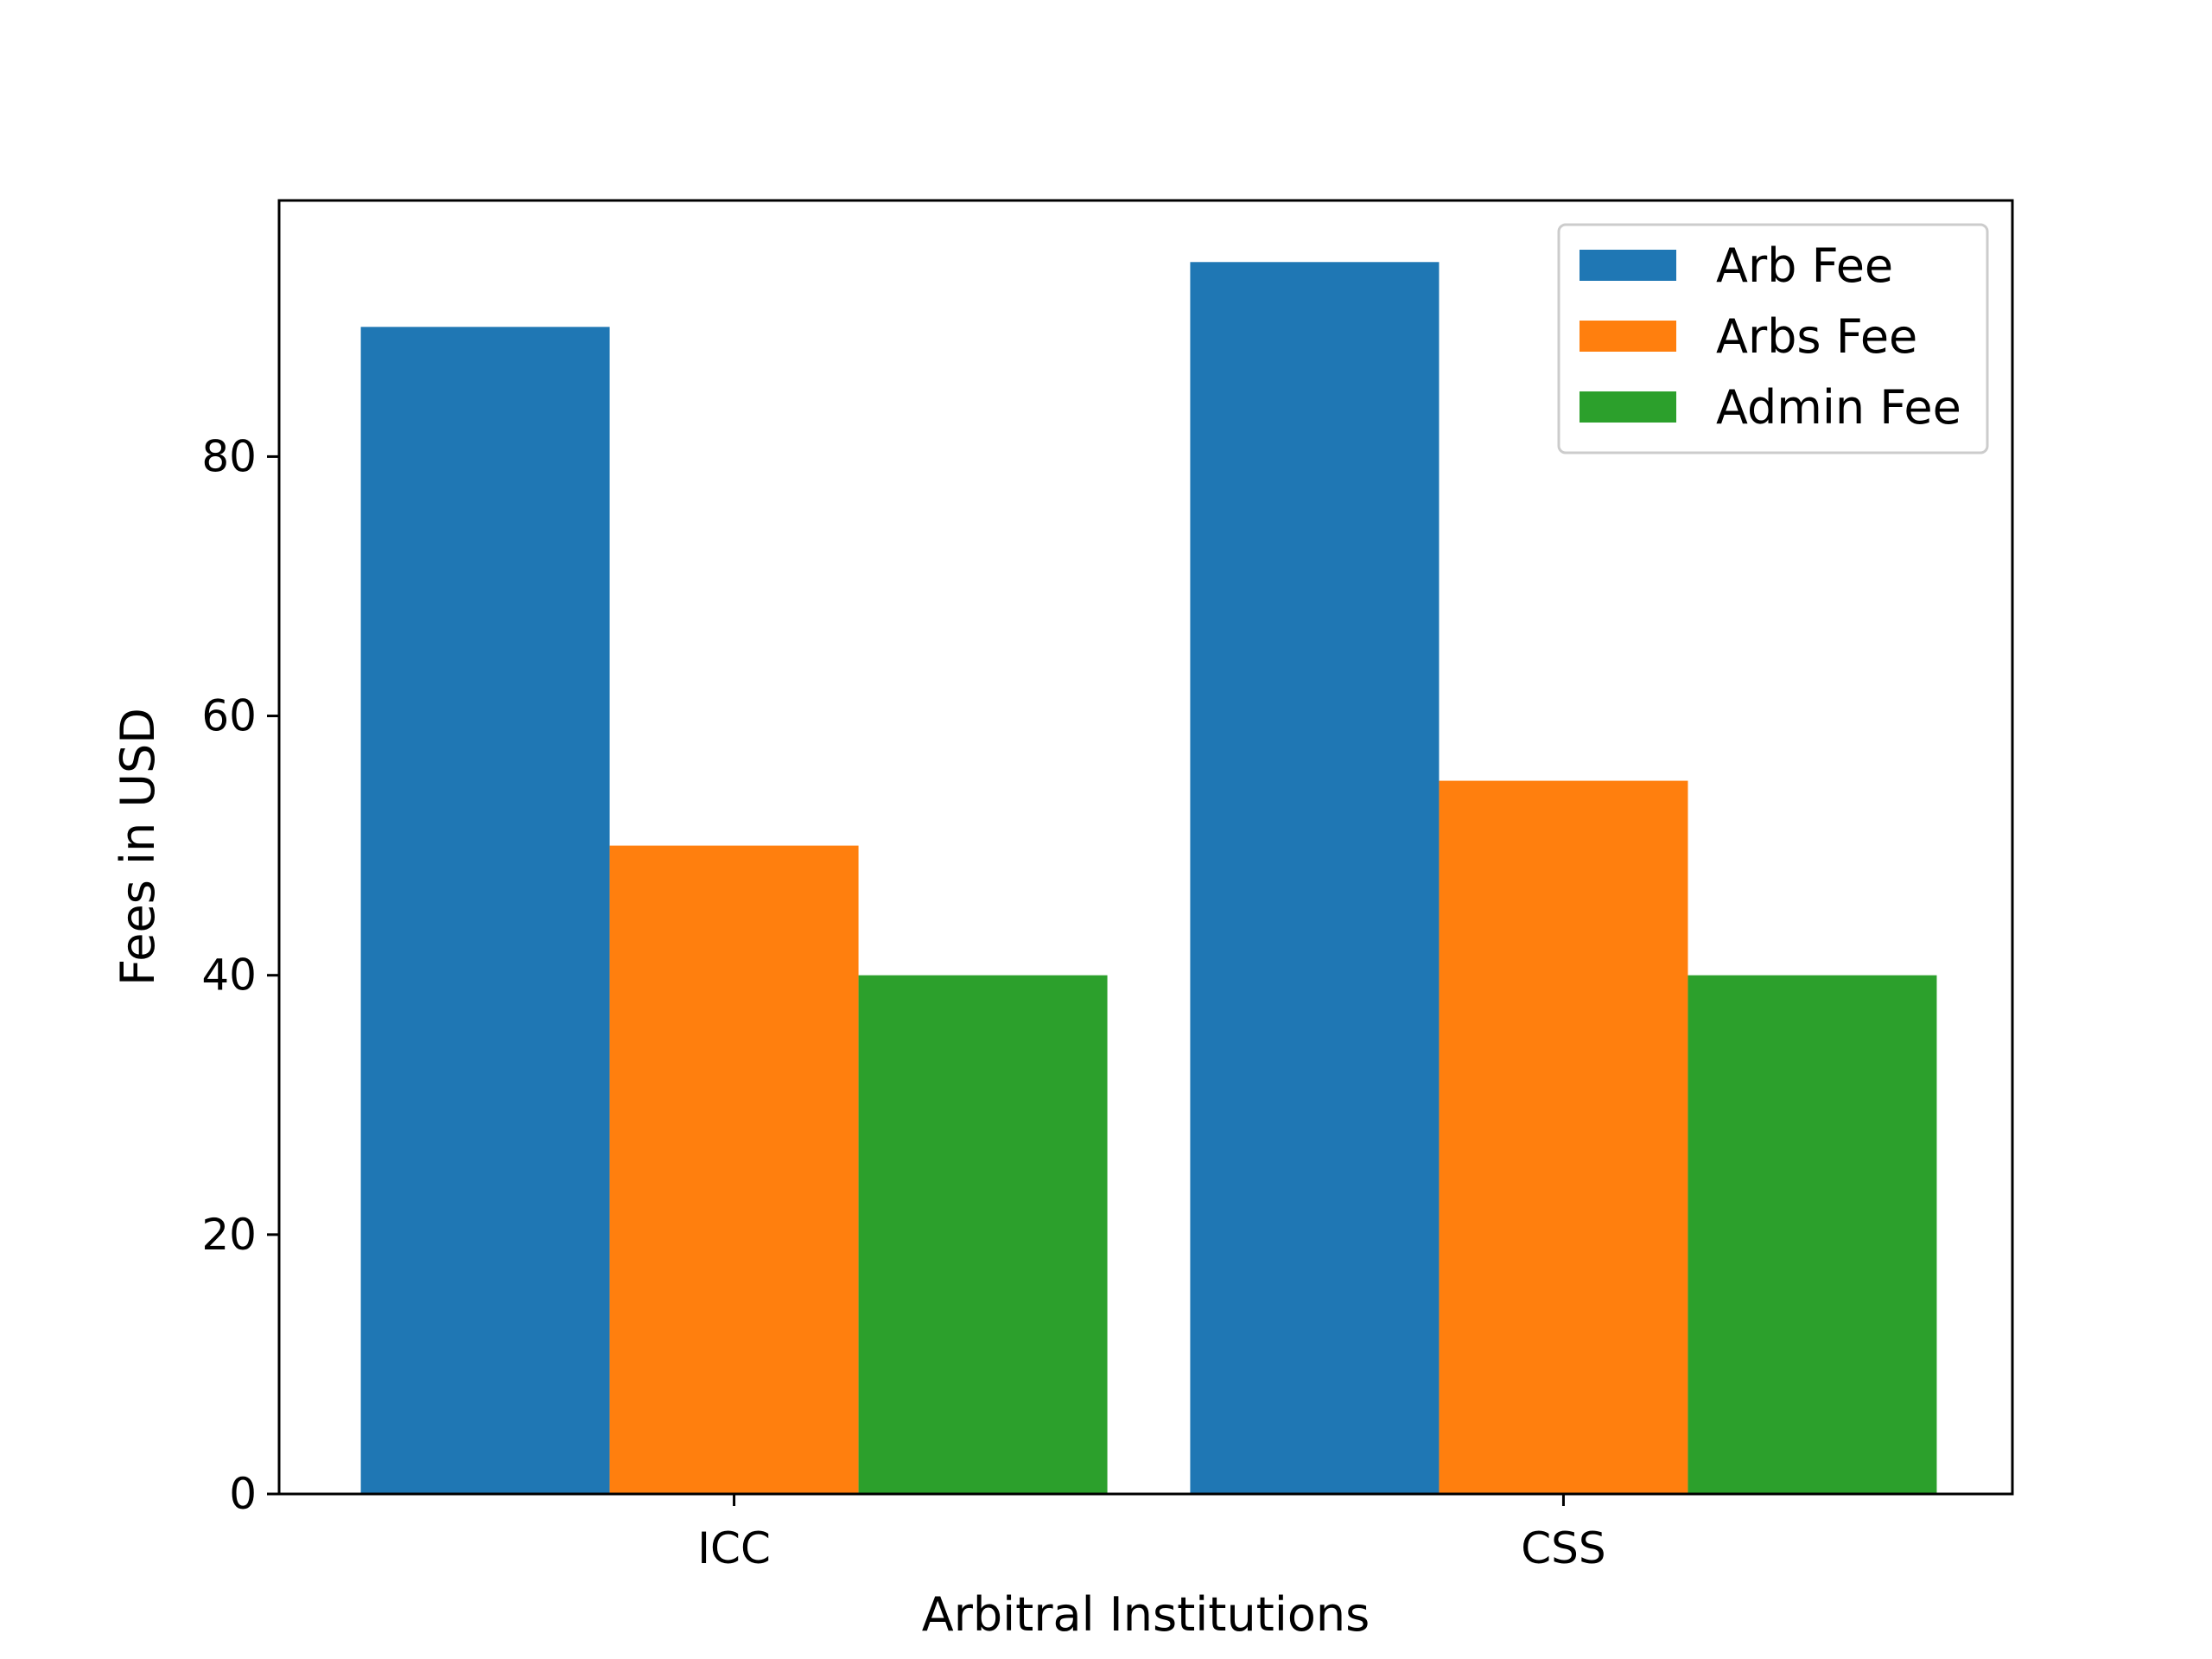 This screenshot has width=2212, height=1659. I want to click on y-tick-label: 0, so click(243, 1494).